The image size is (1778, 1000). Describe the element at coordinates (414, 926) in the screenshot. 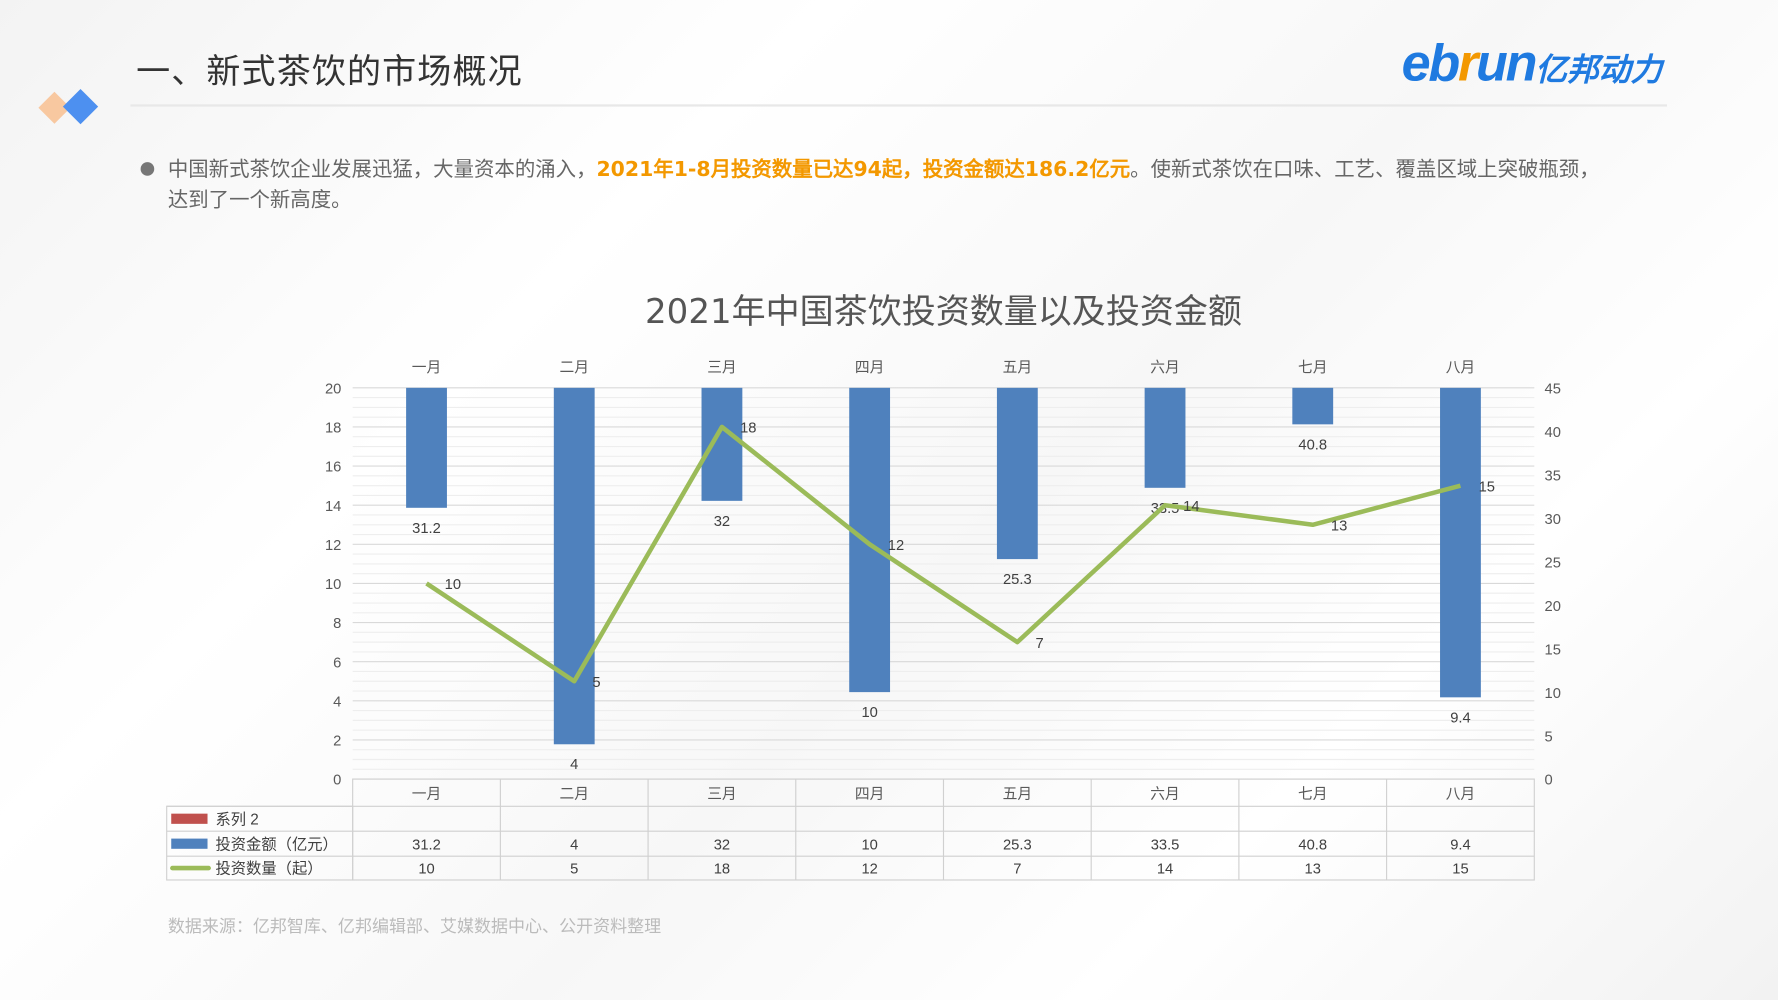

I see `source-note: 数据来源：亿邦智库、亿邦编辑部、艾媒数据中心、公开资料整理` at that location.